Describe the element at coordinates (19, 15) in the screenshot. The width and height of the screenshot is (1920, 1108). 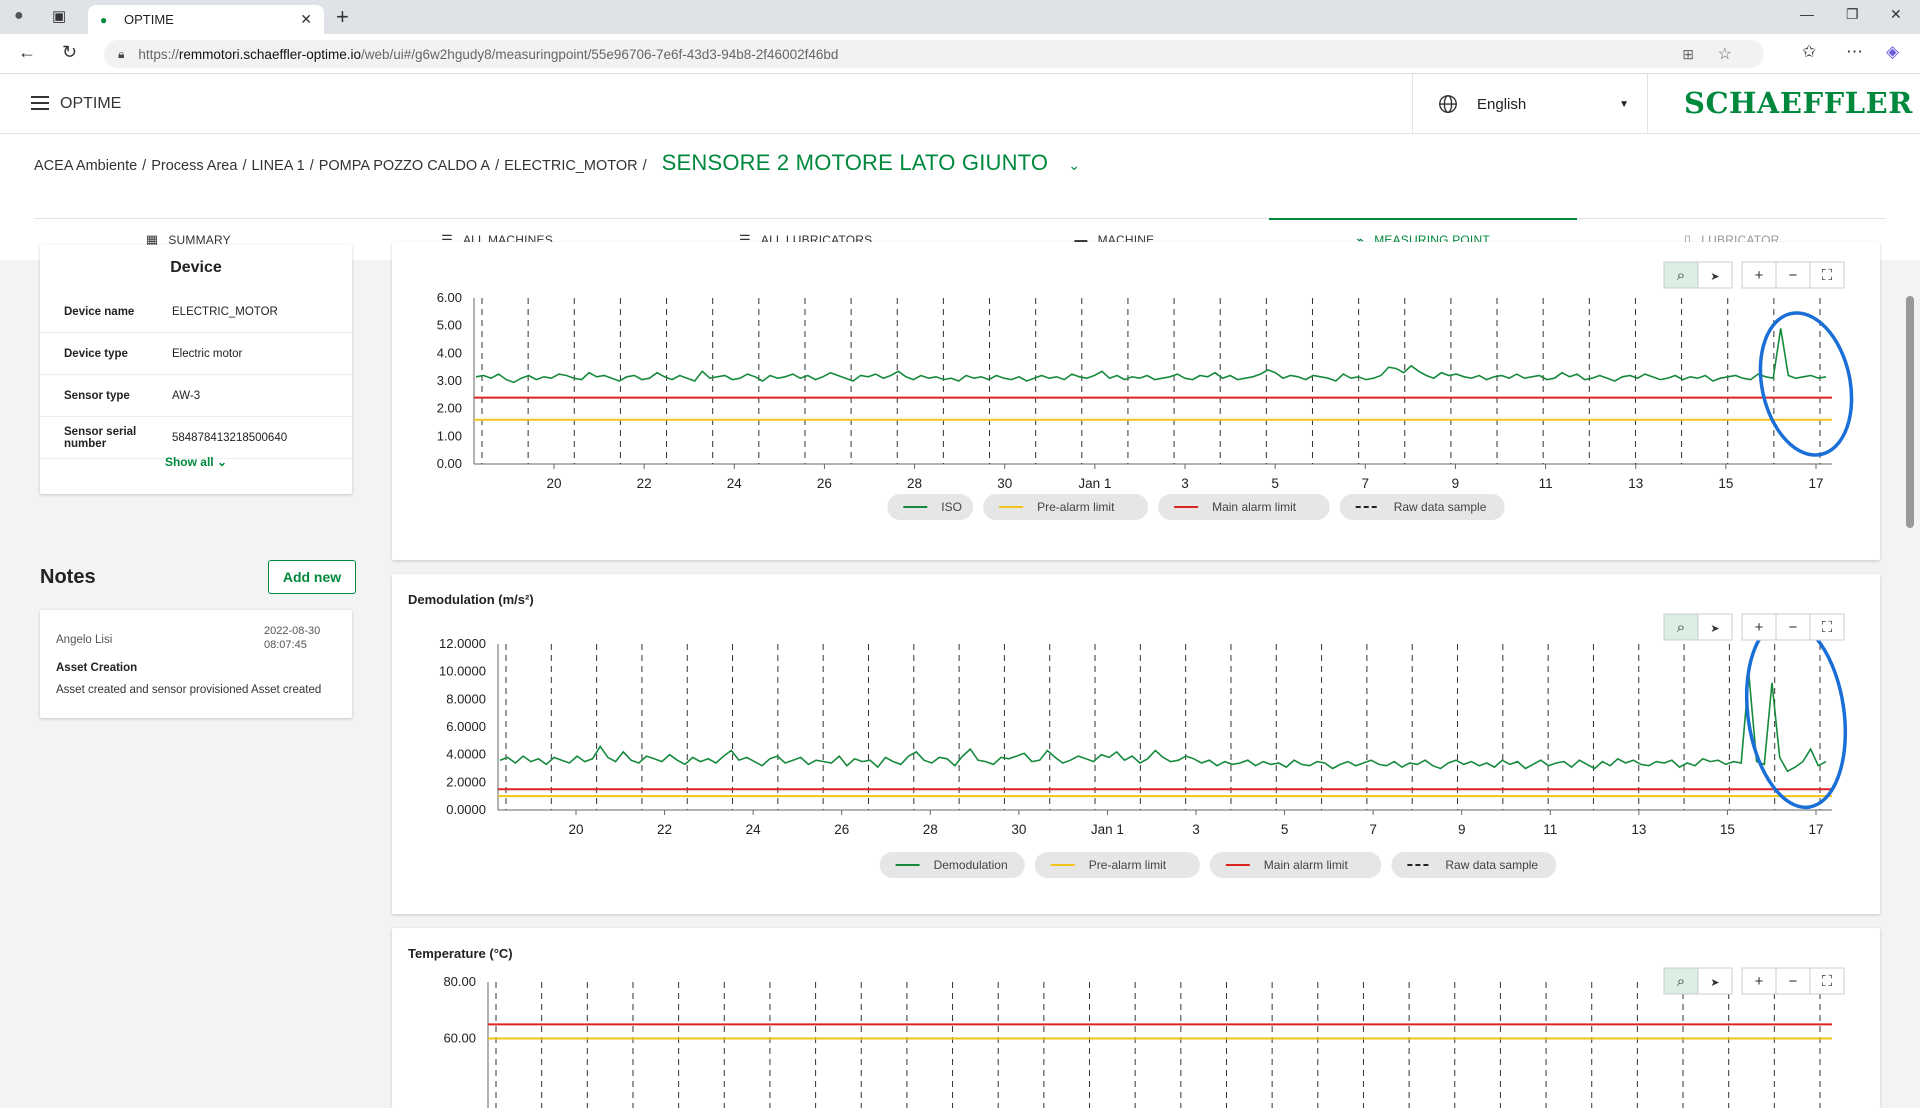
I see `profile-icon: ●` at that location.